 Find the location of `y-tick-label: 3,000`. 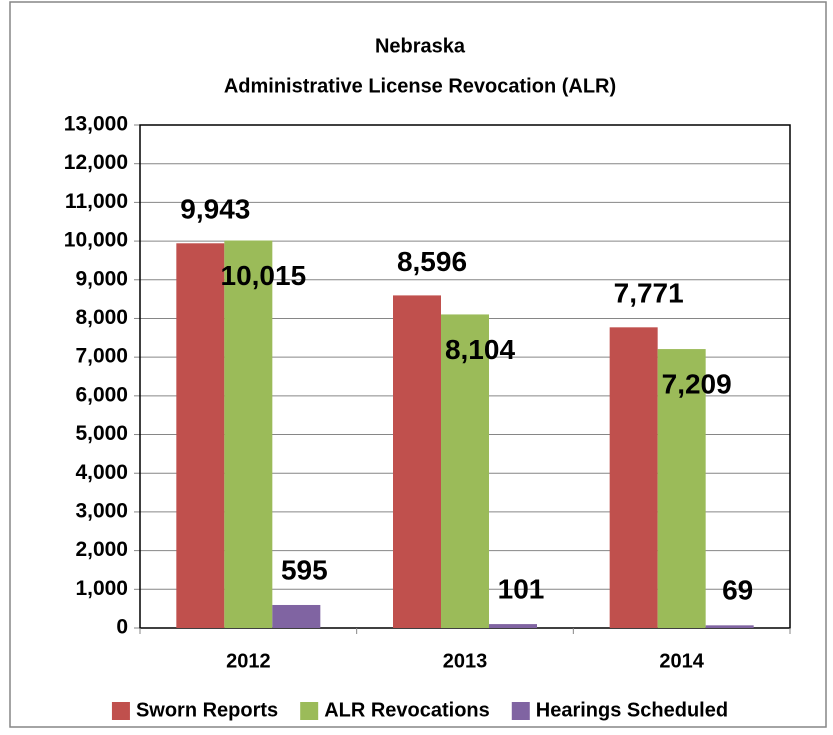

y-tick-label: 3,000 is located at coordinates (101, 510).